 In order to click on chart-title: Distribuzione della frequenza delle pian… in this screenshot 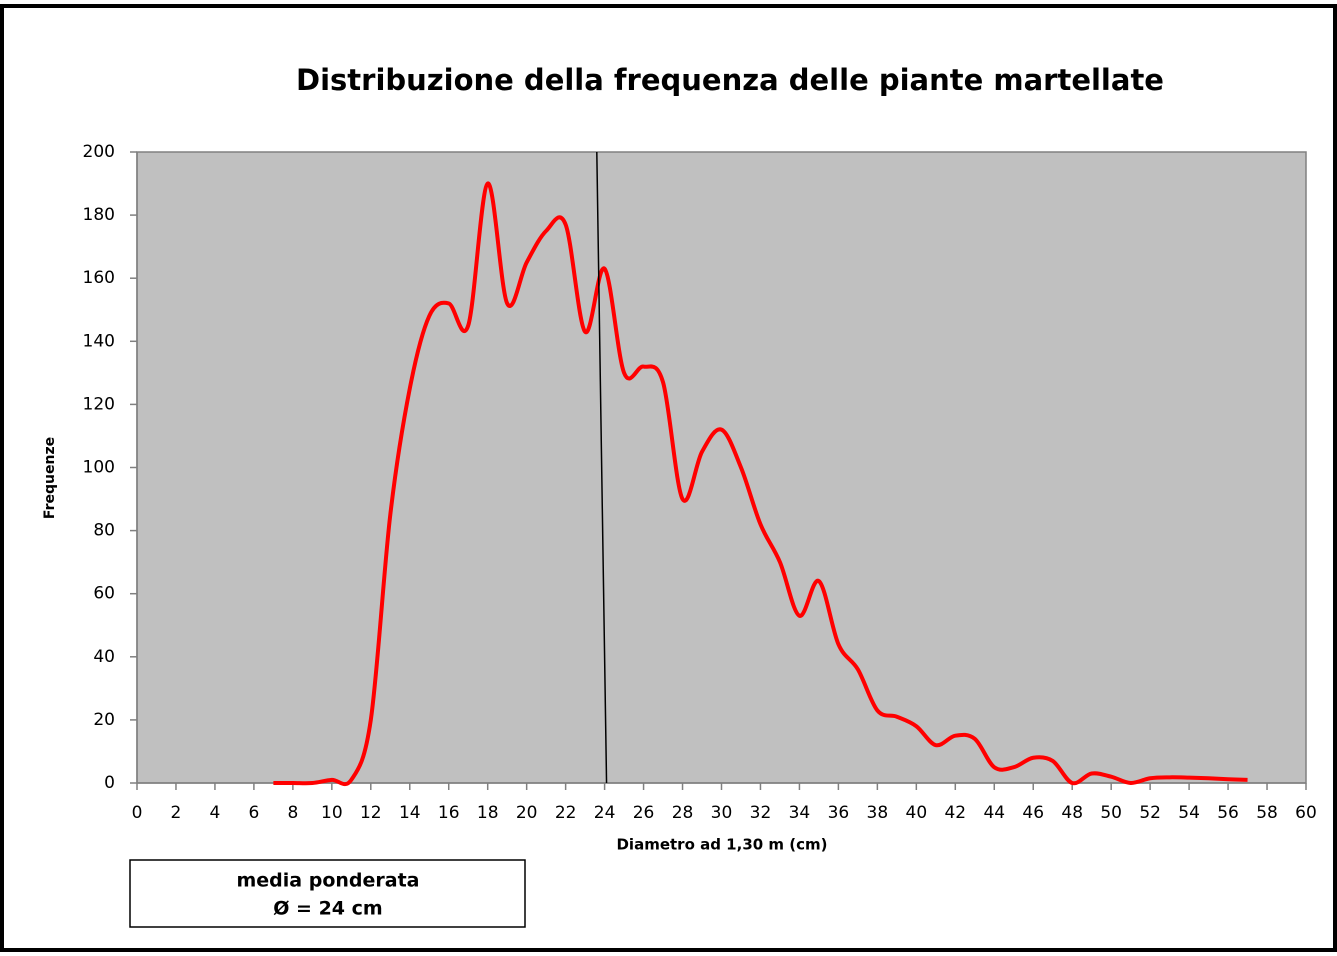, I will do `click(730, 80)`.